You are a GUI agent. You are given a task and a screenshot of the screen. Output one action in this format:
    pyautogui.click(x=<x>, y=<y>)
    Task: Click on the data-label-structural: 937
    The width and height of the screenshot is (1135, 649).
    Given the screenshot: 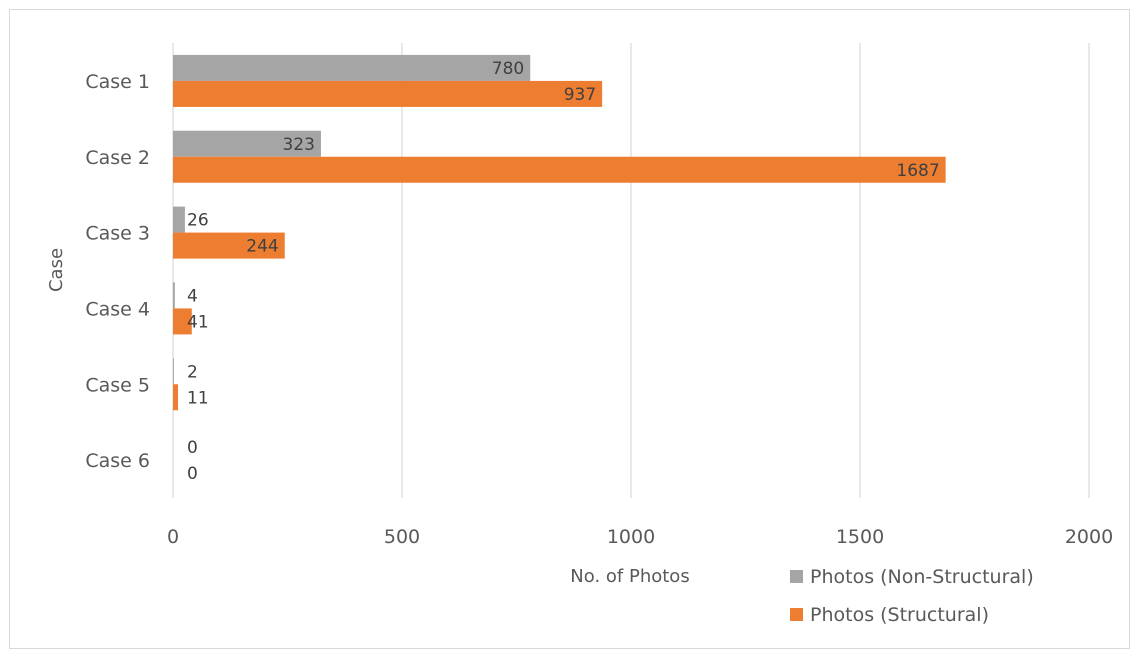 What is the action you would take?
    pyautogui.click(x=580, y=95)
    